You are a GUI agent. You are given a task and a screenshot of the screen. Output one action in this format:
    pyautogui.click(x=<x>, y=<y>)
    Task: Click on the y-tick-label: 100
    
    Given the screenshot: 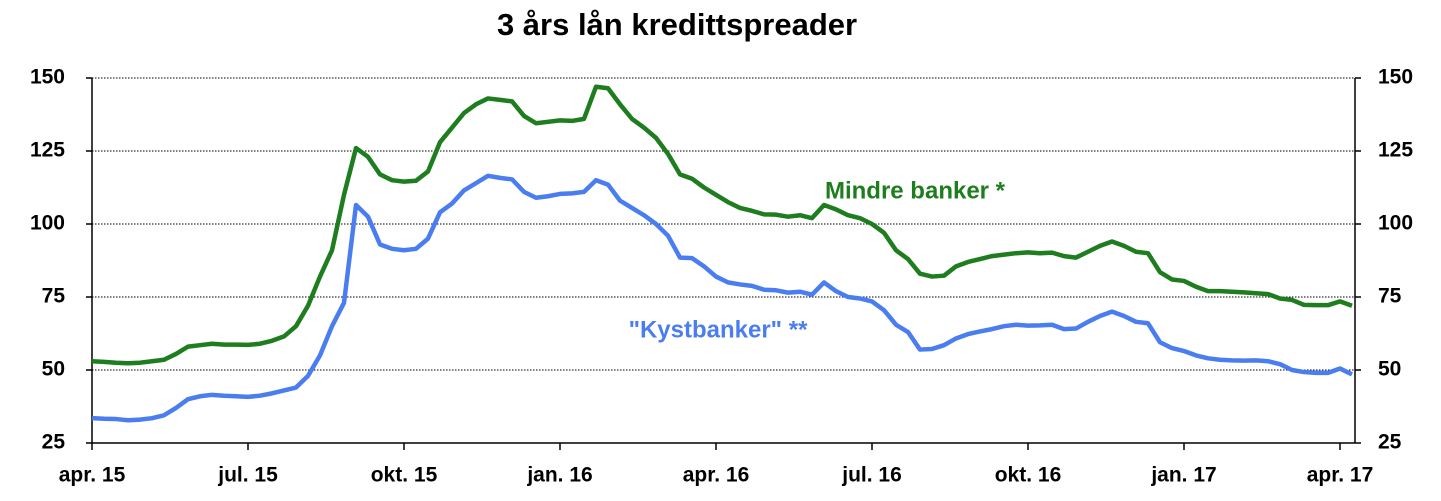 What is the action you would take?
    pyautogui.click(x=47, y=223)
    